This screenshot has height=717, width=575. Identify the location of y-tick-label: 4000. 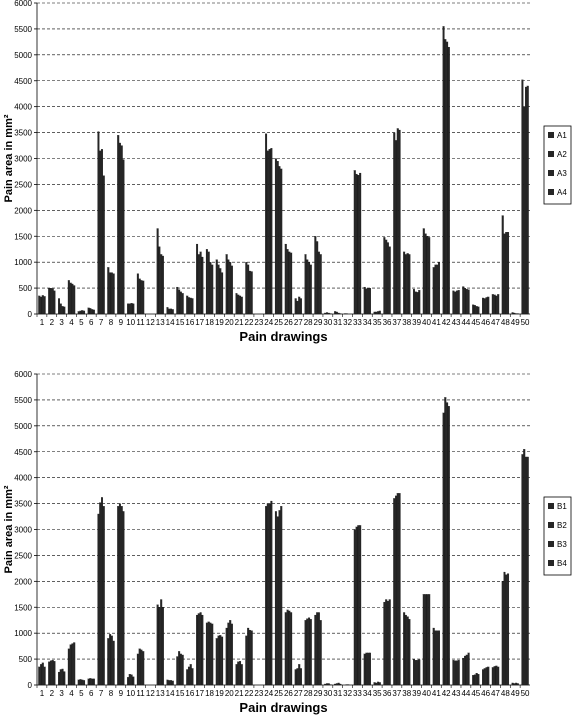
(23, 107).